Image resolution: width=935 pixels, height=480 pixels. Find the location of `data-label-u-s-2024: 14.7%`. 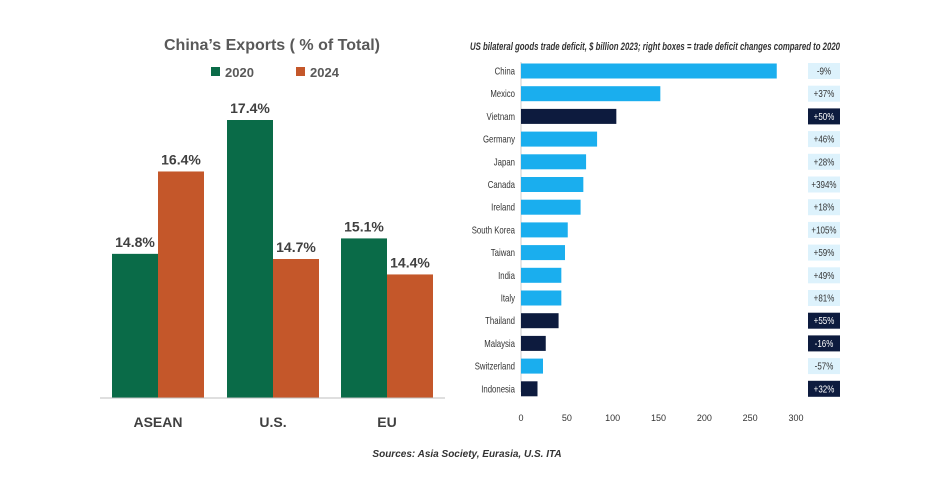

data-label-u-s-2024: 14.7% is located at coordinates (296, 247).